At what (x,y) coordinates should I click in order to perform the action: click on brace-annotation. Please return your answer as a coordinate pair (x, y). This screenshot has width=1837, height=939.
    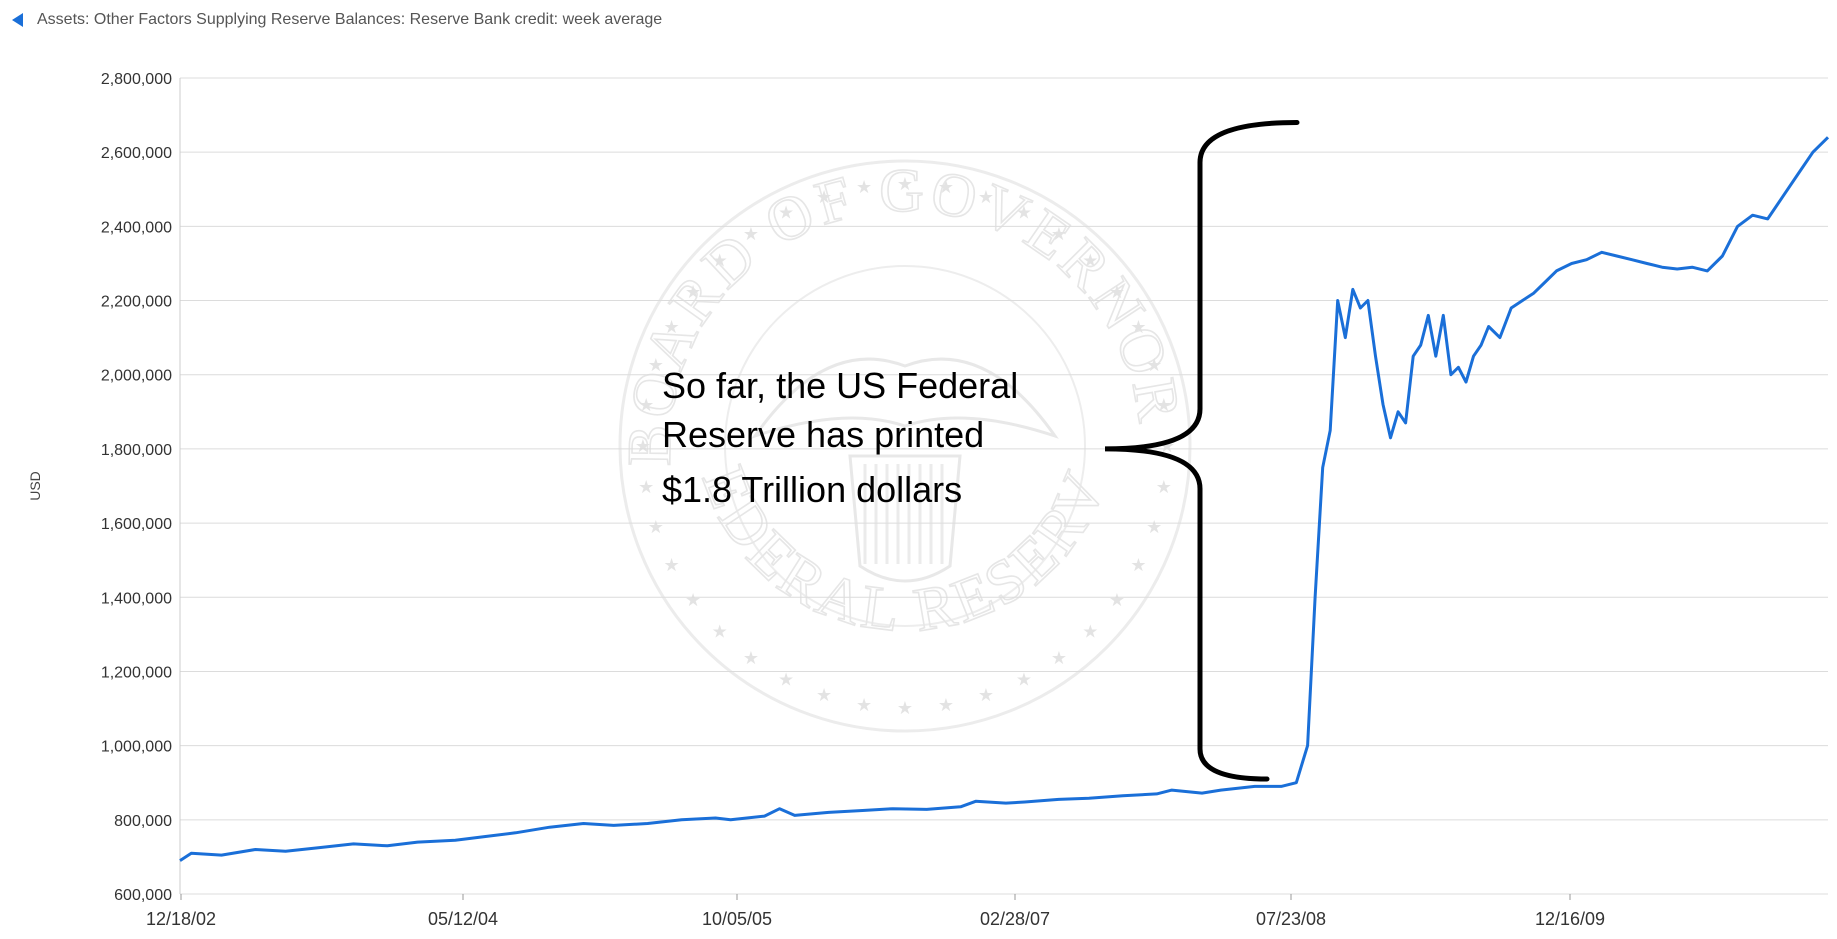
    Looking at the image, I should click on (1202, 451).